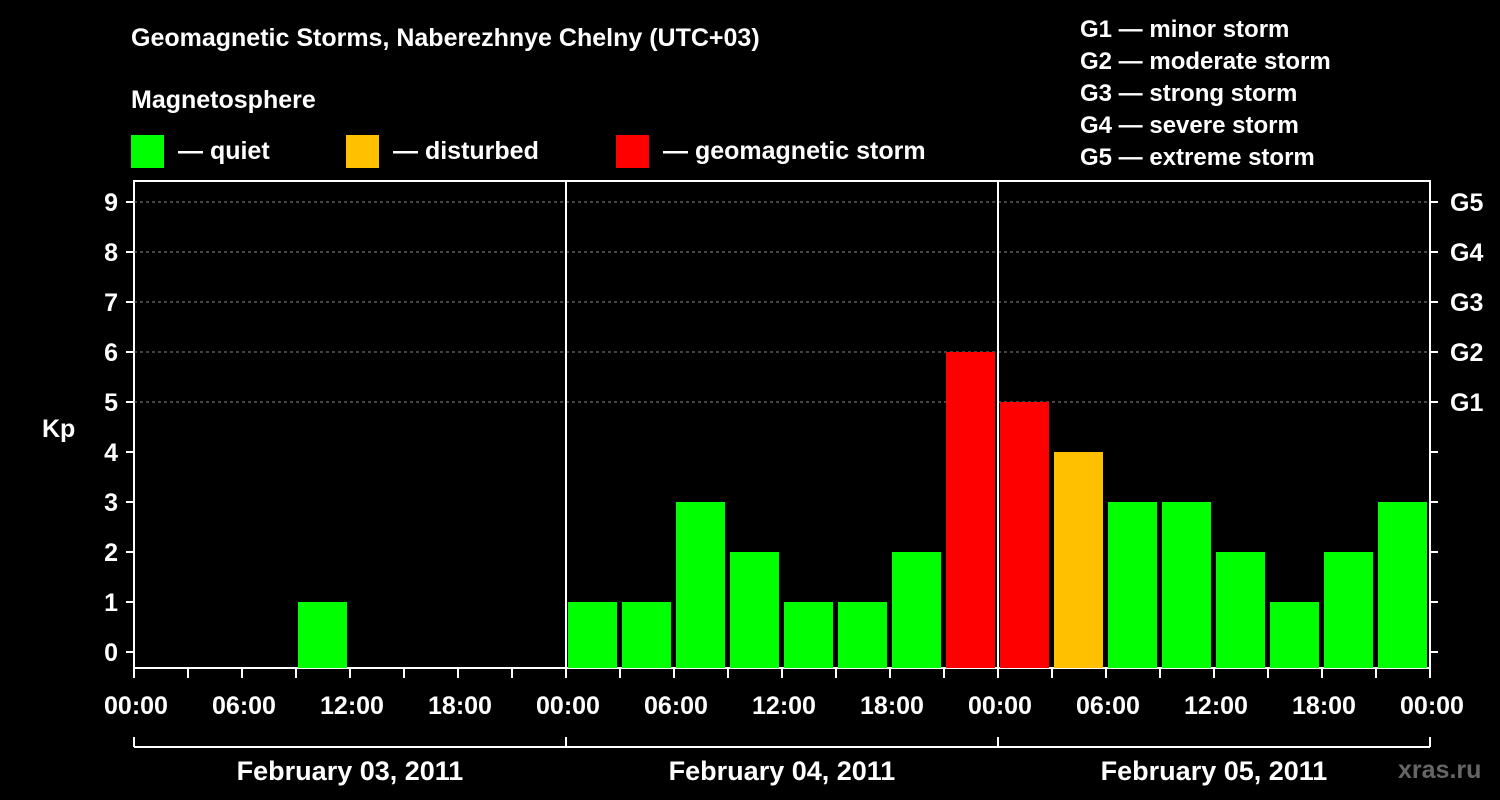  I want to click on day-label: February 04, 2011, so click(782, 771).